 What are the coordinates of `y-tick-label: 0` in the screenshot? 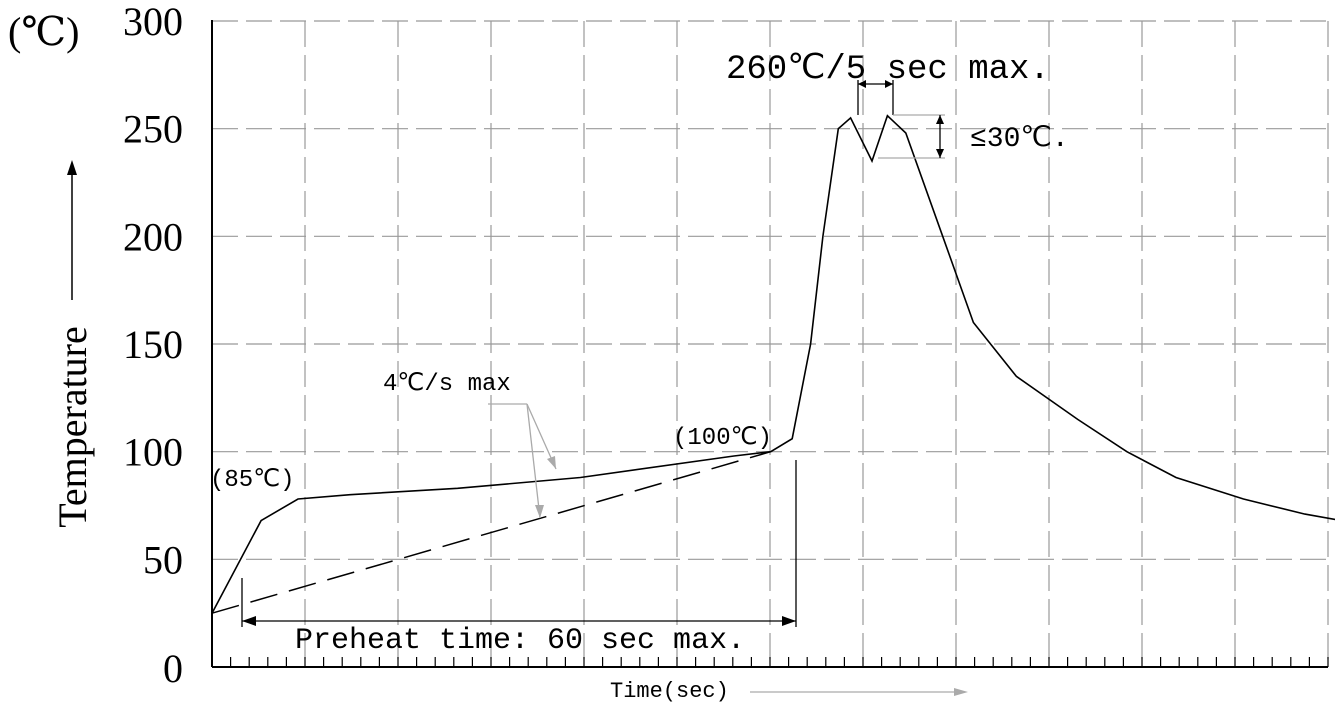 It's located at (173, 668).